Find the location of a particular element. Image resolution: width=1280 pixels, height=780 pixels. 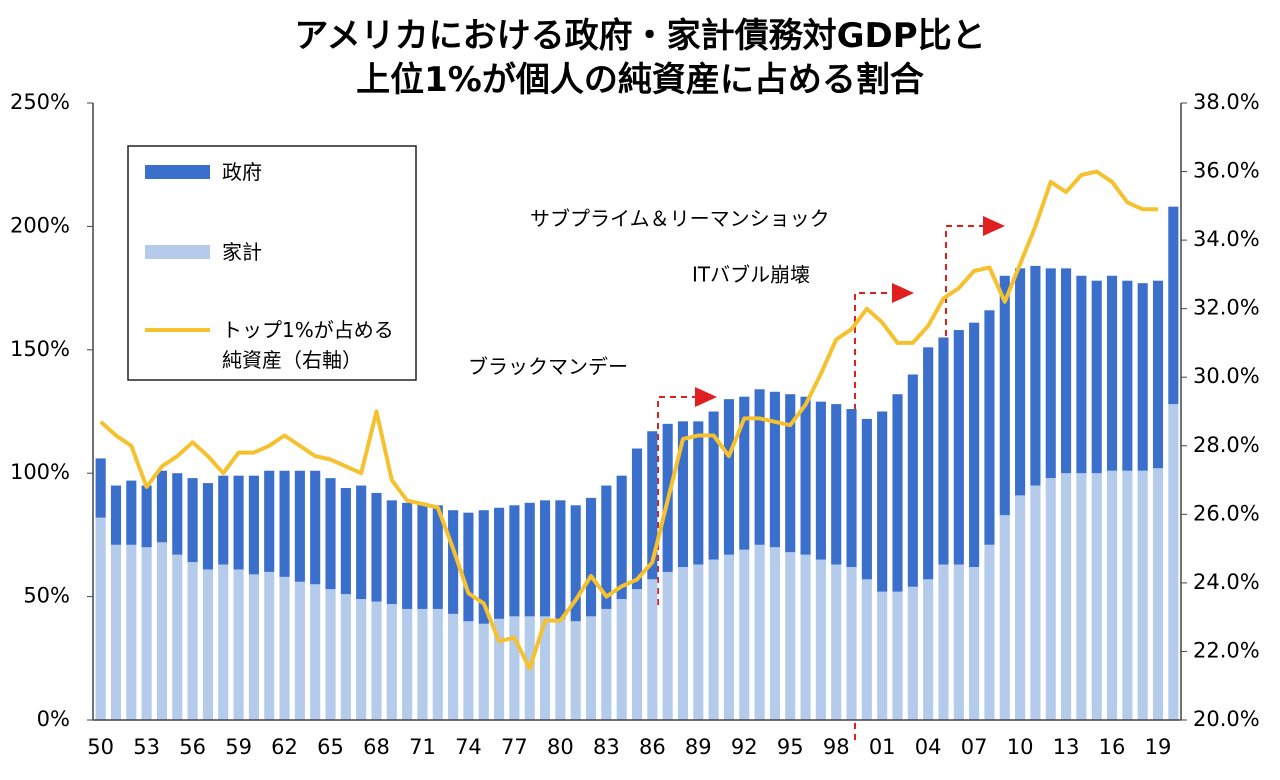

x-tick-label: 53 is located at coordinates (146, 747).